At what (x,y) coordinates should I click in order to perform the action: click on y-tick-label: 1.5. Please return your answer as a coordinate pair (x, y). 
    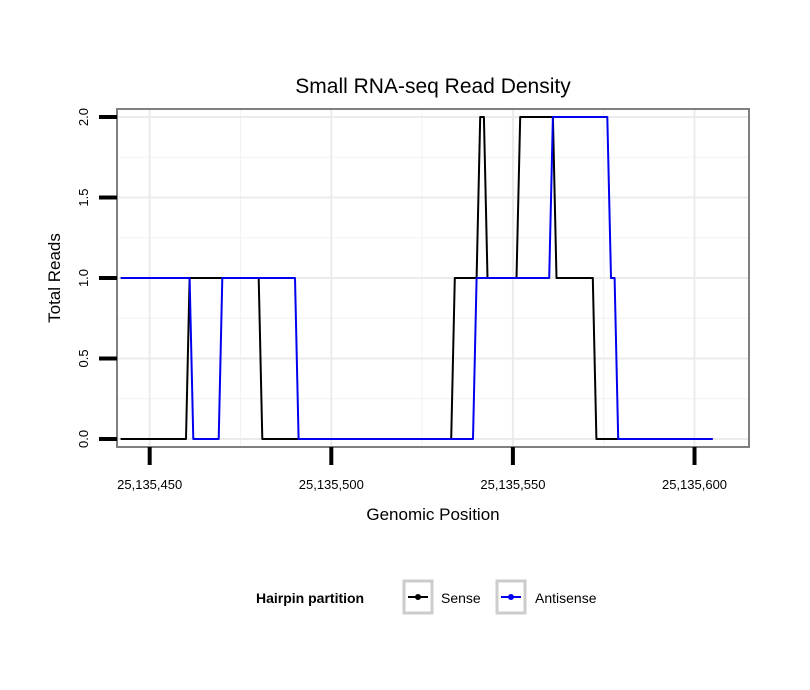
    Looking at the image, I should click on (83, 197).